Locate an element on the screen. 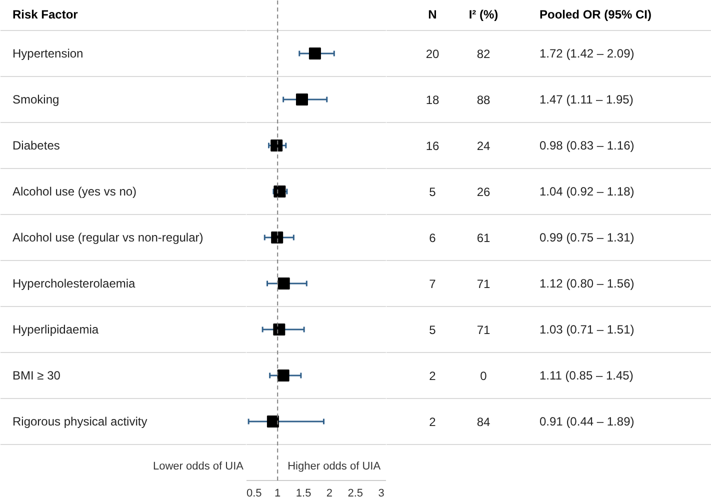 Image resolution: width=711 pixels, height=499 pixels. data-label: 0.91 (0.44 – 1.89) is located at coordinates (587, 421).